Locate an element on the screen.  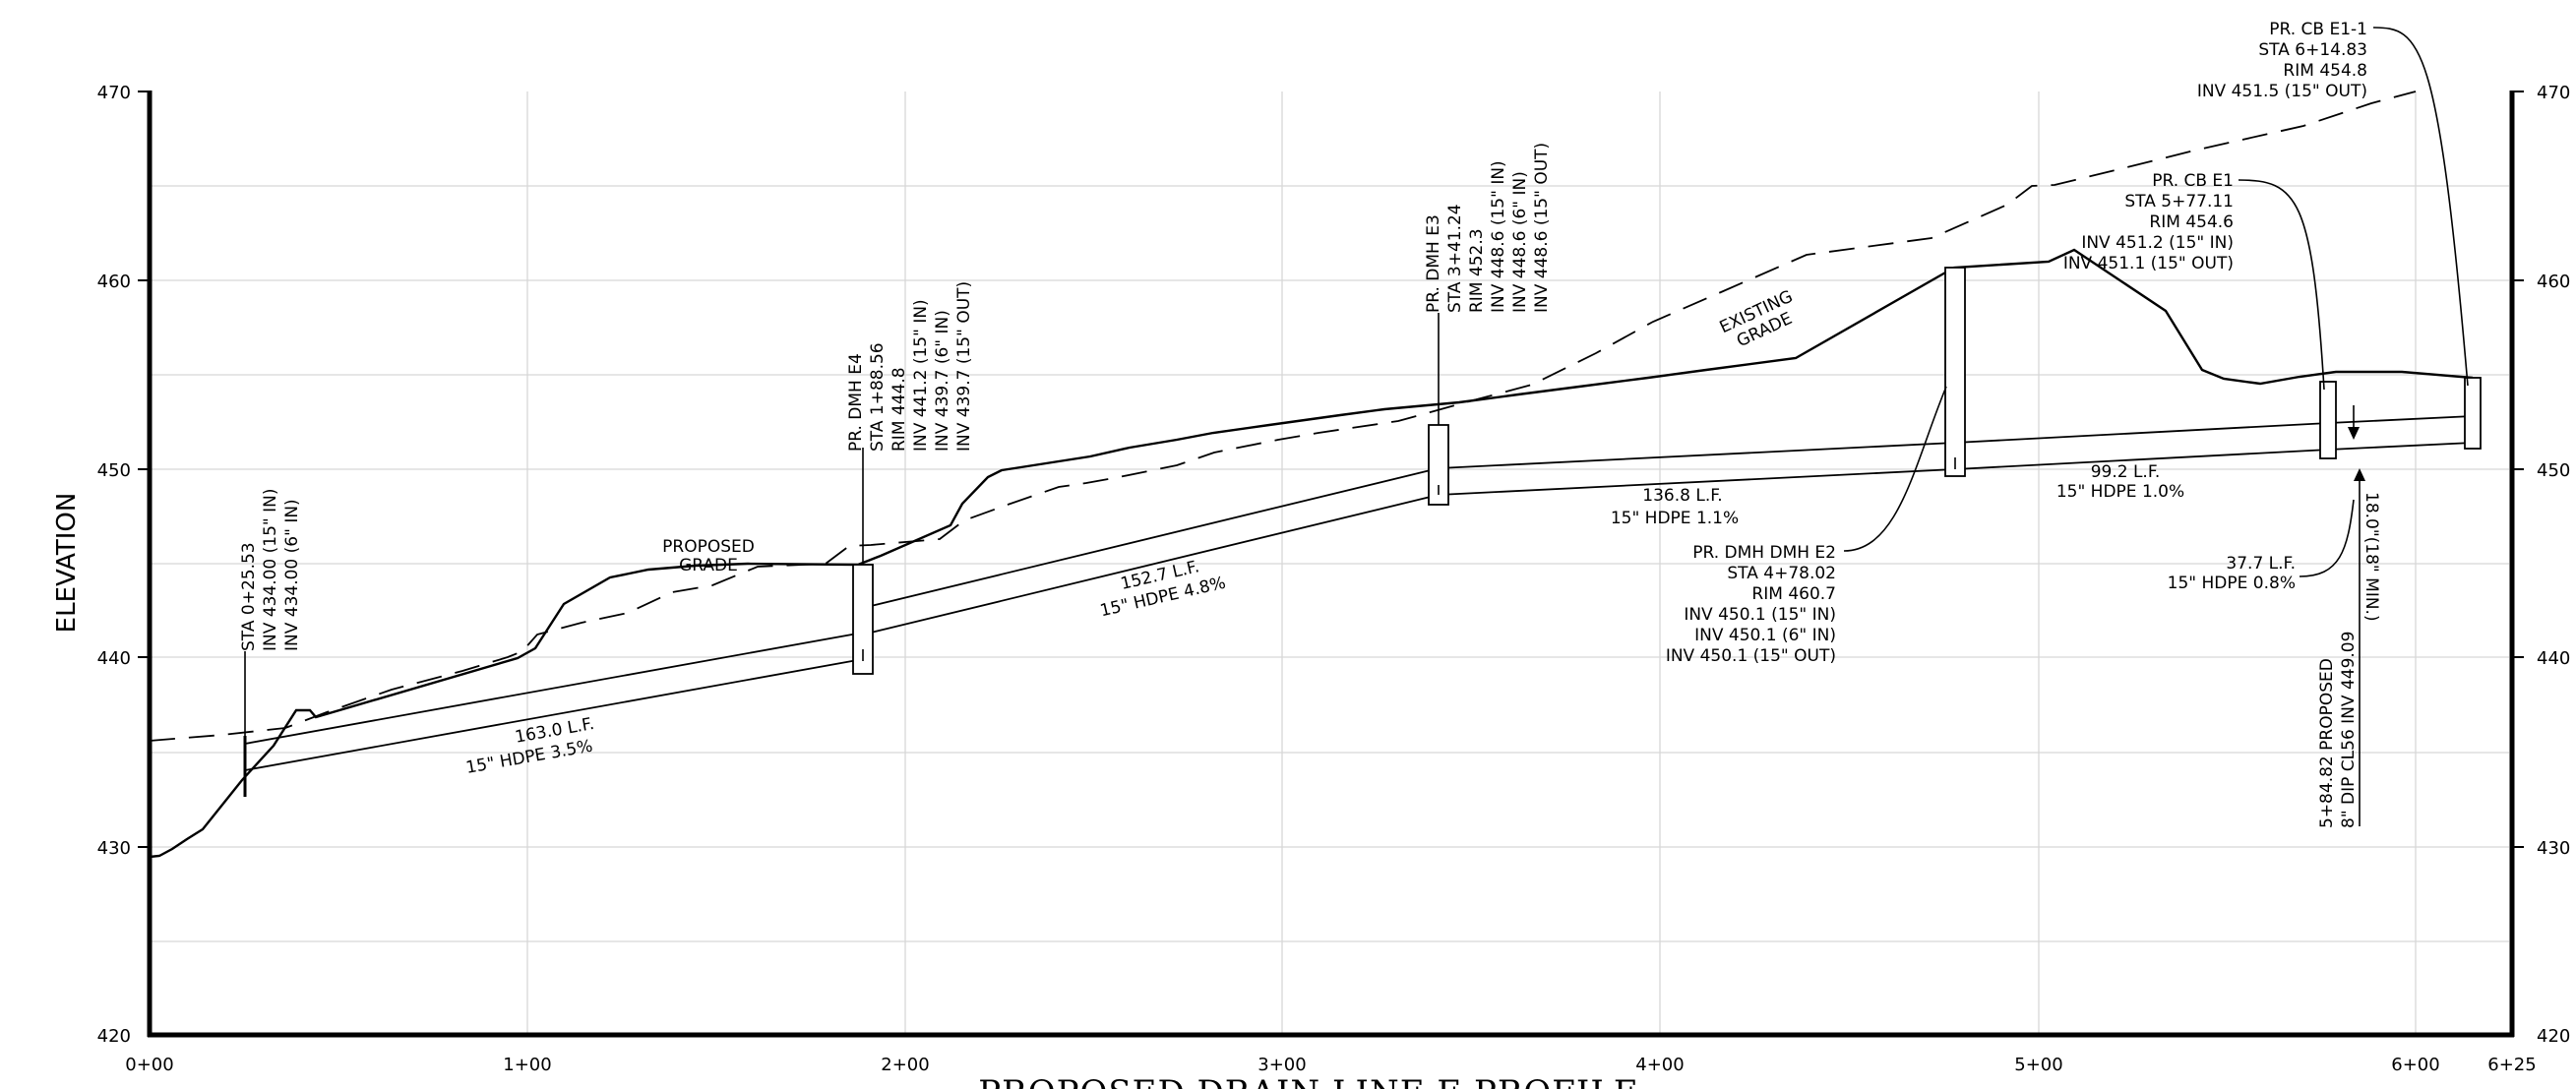
start-sta-line-2: INV 434.00 (15" IN) is located at coordinates (270, 569).